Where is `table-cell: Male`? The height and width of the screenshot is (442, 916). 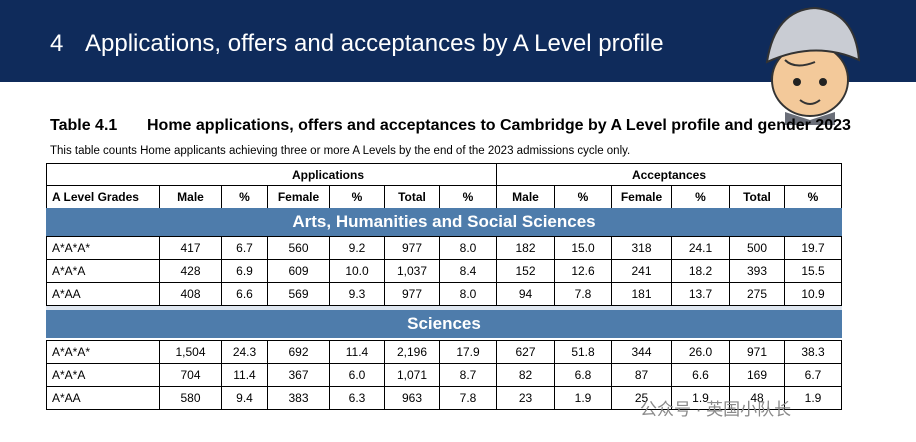
table-cell: Male is located at coordinates (525, 197).